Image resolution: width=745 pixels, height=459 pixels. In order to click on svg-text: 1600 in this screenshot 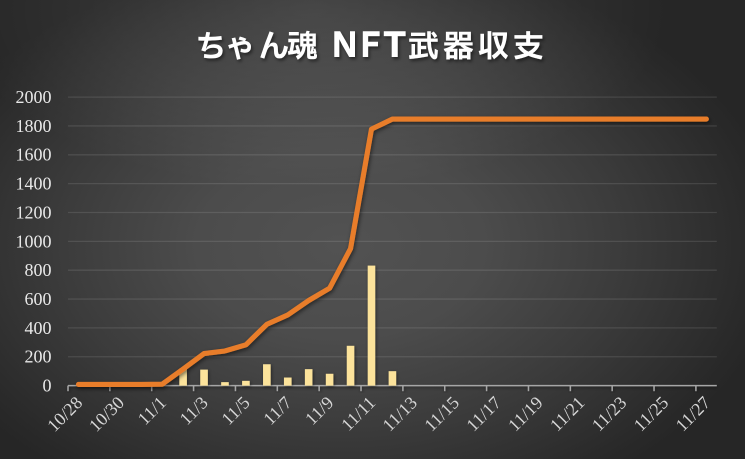, I will do `click(34, 155)`.